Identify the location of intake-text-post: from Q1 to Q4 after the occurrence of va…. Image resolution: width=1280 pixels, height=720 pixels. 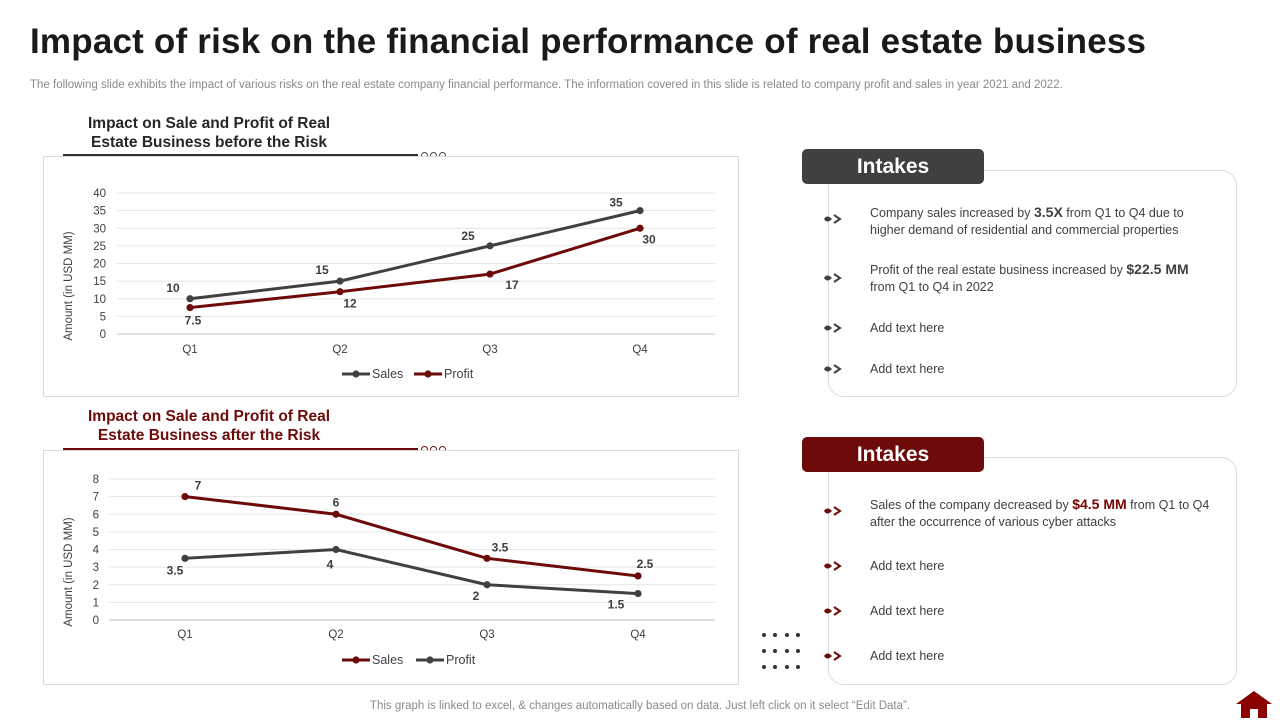
(1040, 513).